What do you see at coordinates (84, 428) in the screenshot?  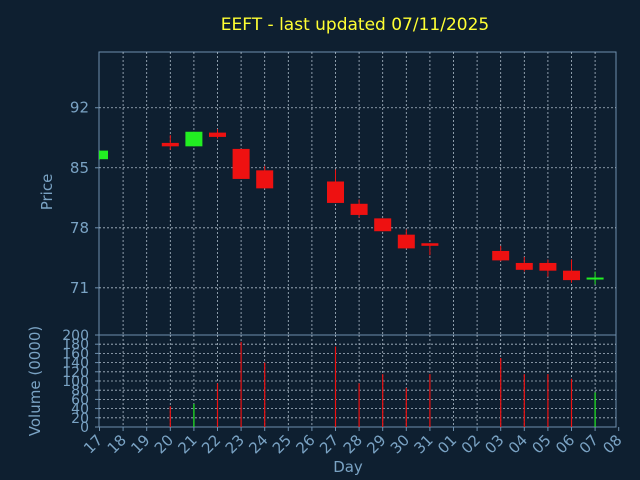 I see `volume-tick-label: 0` at bounding box center [84, 428].